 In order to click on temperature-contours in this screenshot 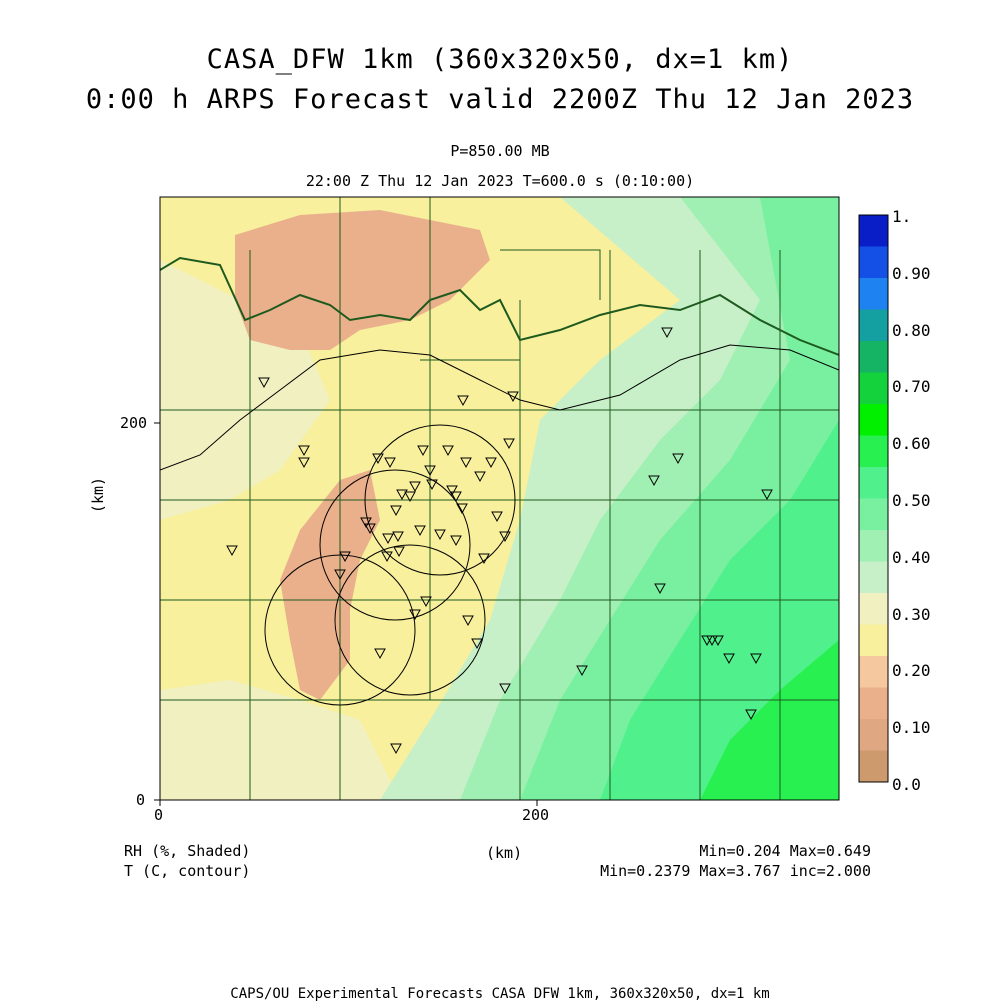, I will do `click(499, 407)`.